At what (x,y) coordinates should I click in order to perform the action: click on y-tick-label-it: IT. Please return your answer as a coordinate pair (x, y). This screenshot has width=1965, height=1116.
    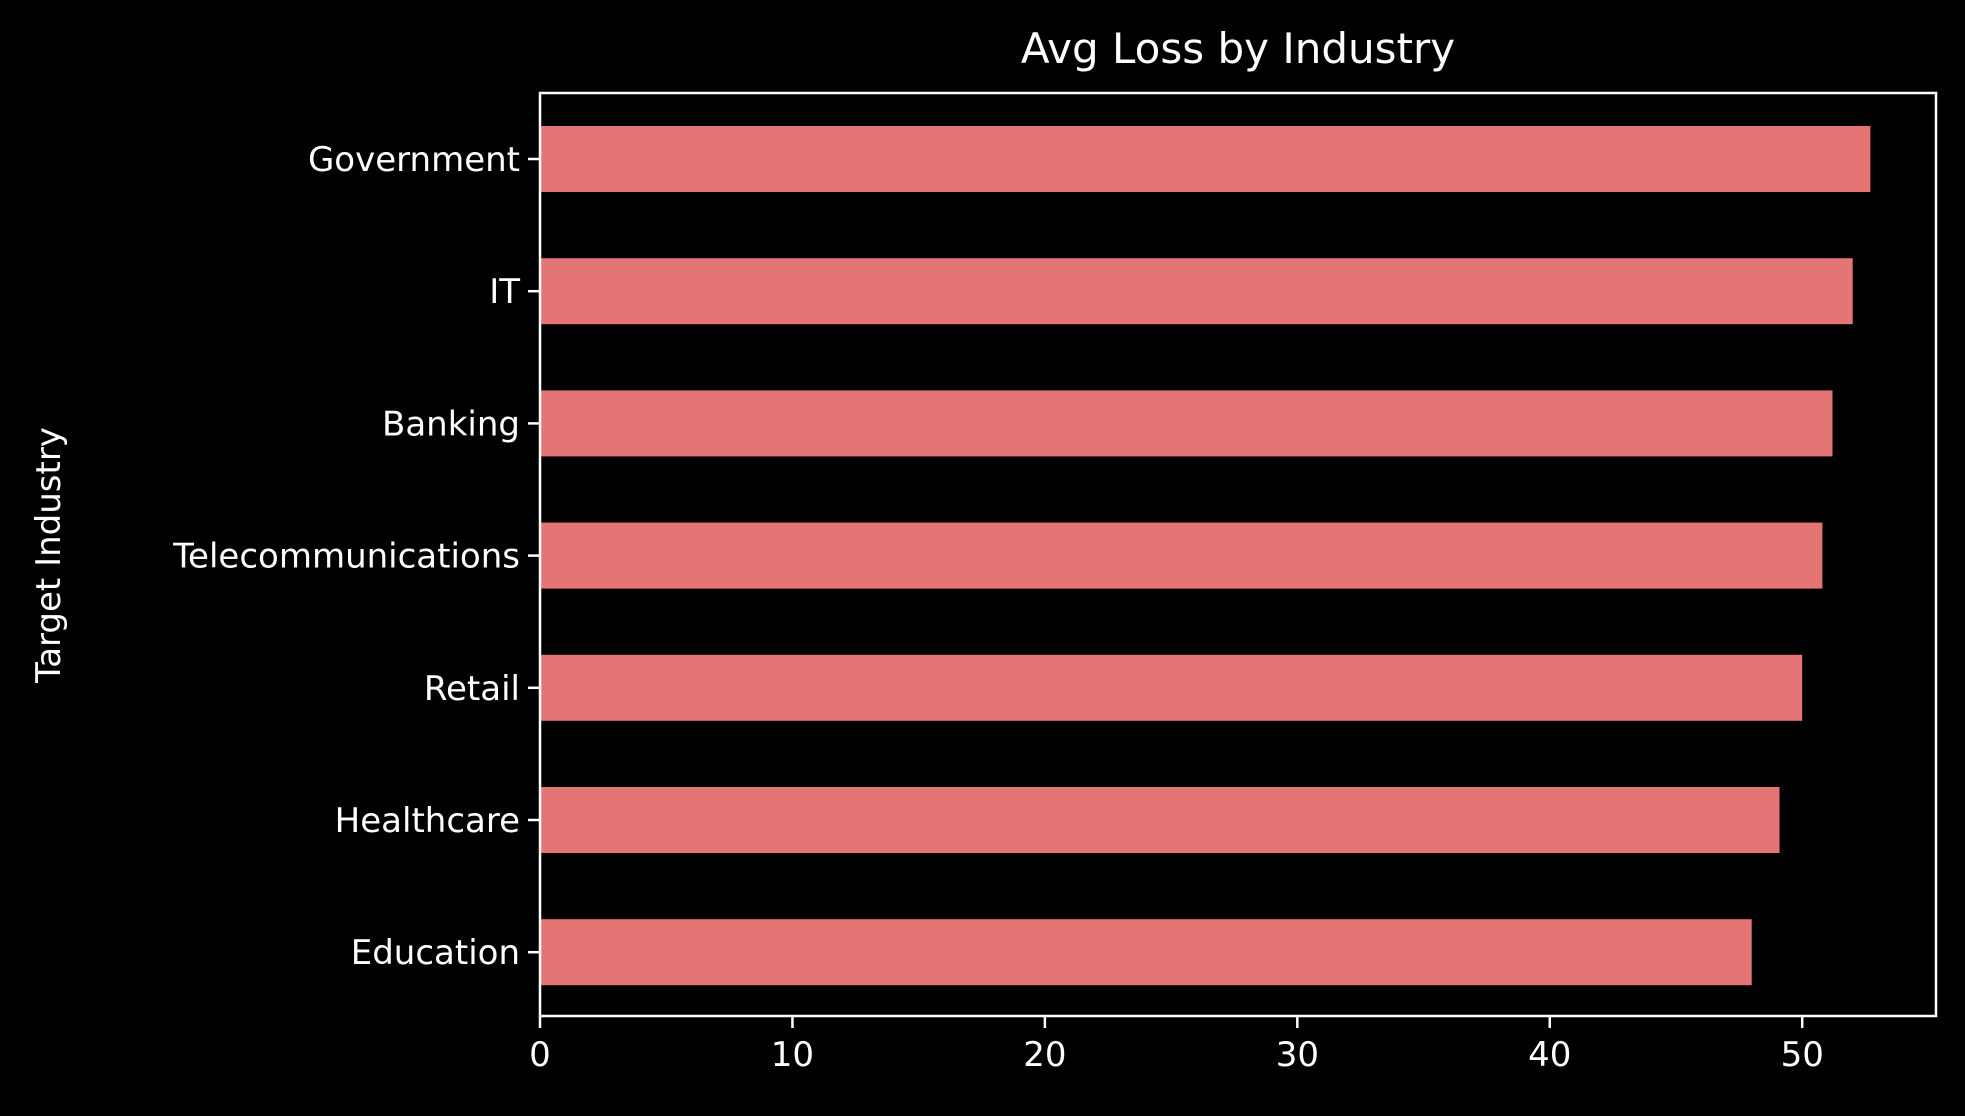
    Looking at the image, I should click on (504, 292).